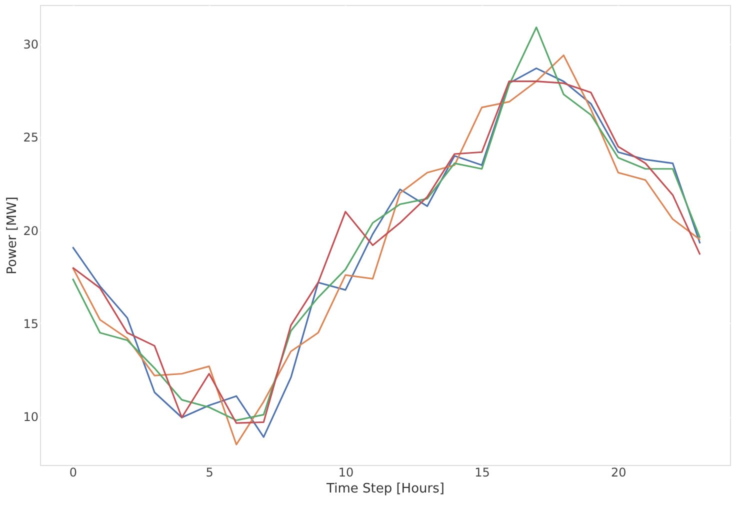  I want to click on x-tick-label: 5, so click(210, 473).